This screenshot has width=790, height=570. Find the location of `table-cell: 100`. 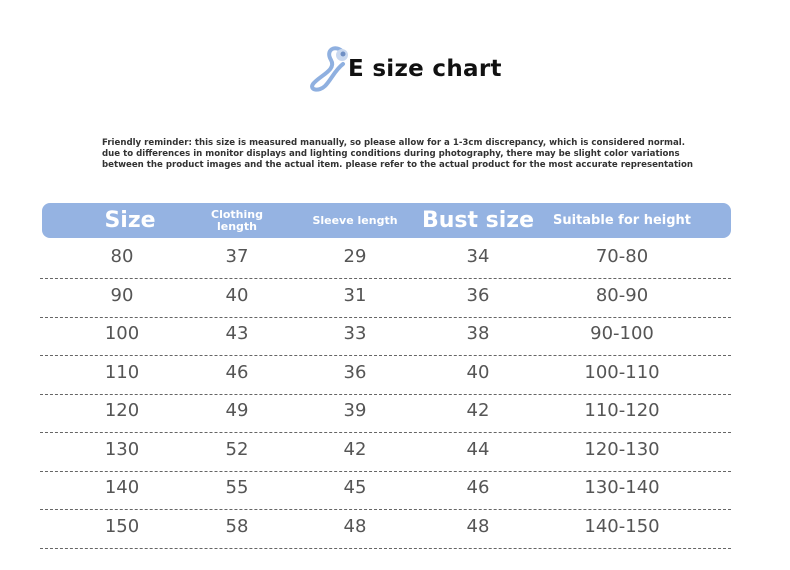

table-cell: 100 is located at coordinates (122, 333).